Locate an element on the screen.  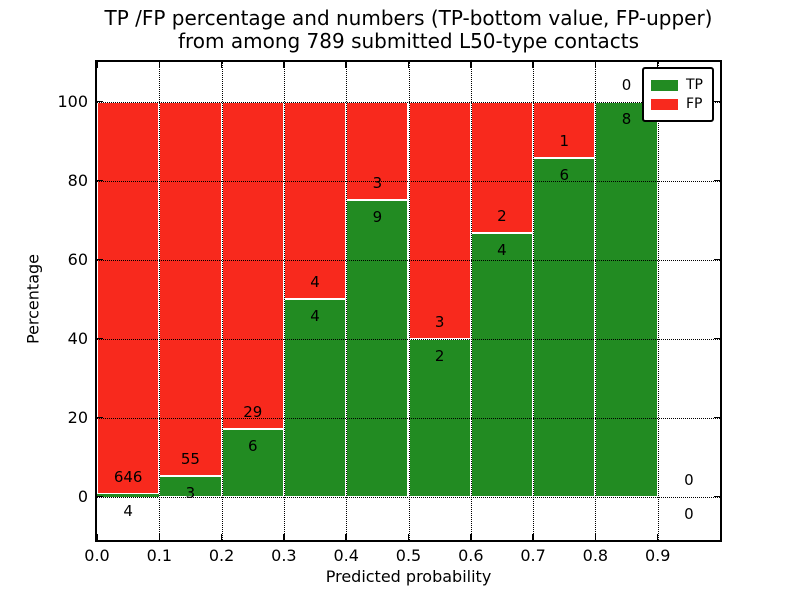
y-tick-label: 0 is located at coordinates (82, 496).